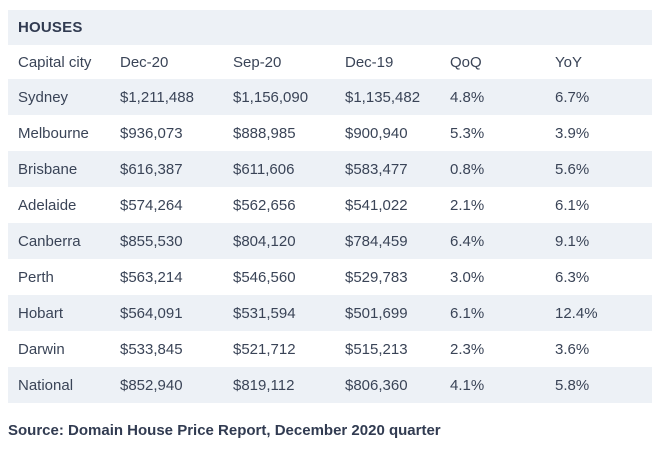 The width and height of the screenshot is (660, 456). I want to click on cell-dec19: $529,783, so click(376, 277).